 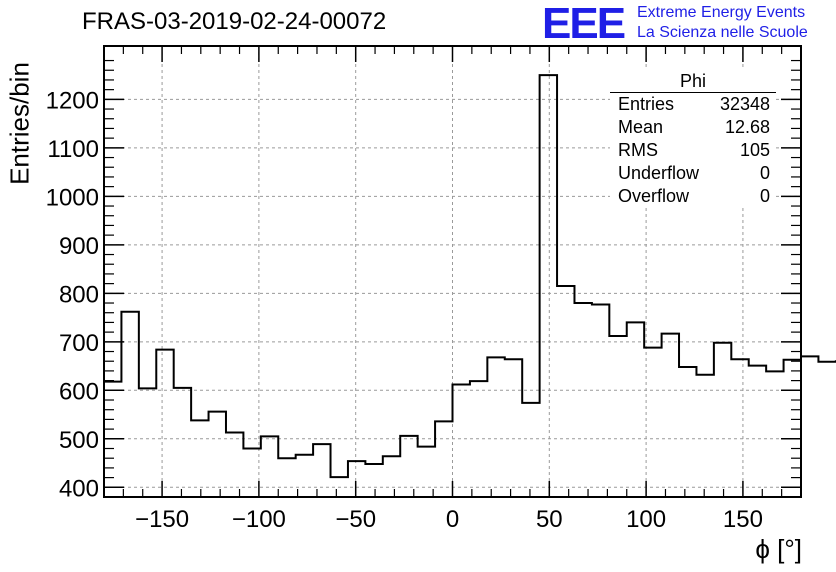 What do you see at coordinates (747, 127) in the screenshot?
I see `stats-value: 12.68` at bounding box center [747, 127].